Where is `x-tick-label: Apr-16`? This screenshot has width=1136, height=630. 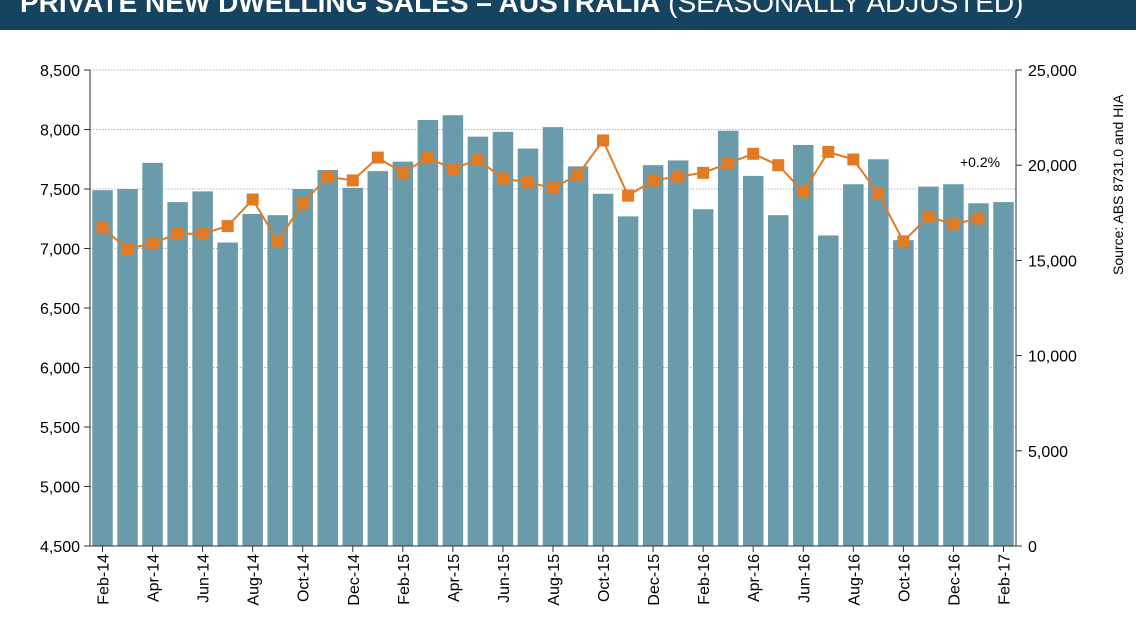 x-tick-label: Apr-16 is located at coordinates (754, 578).